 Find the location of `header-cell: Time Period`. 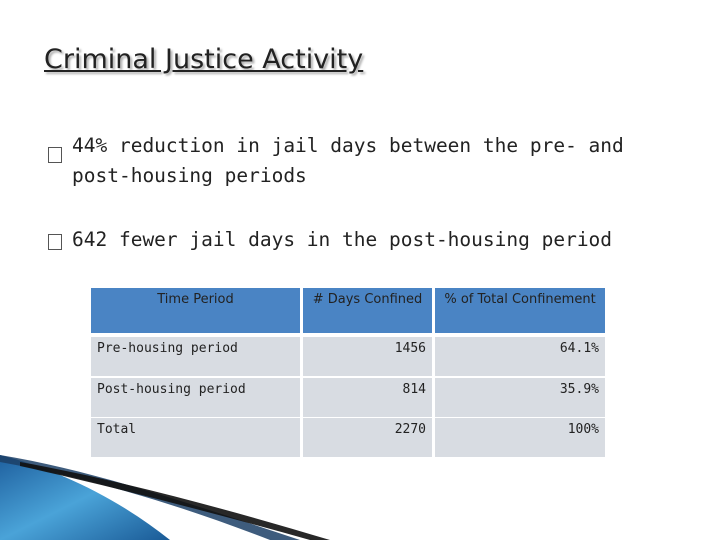

header-cell: Time Period is located at coordinates (195, 310).